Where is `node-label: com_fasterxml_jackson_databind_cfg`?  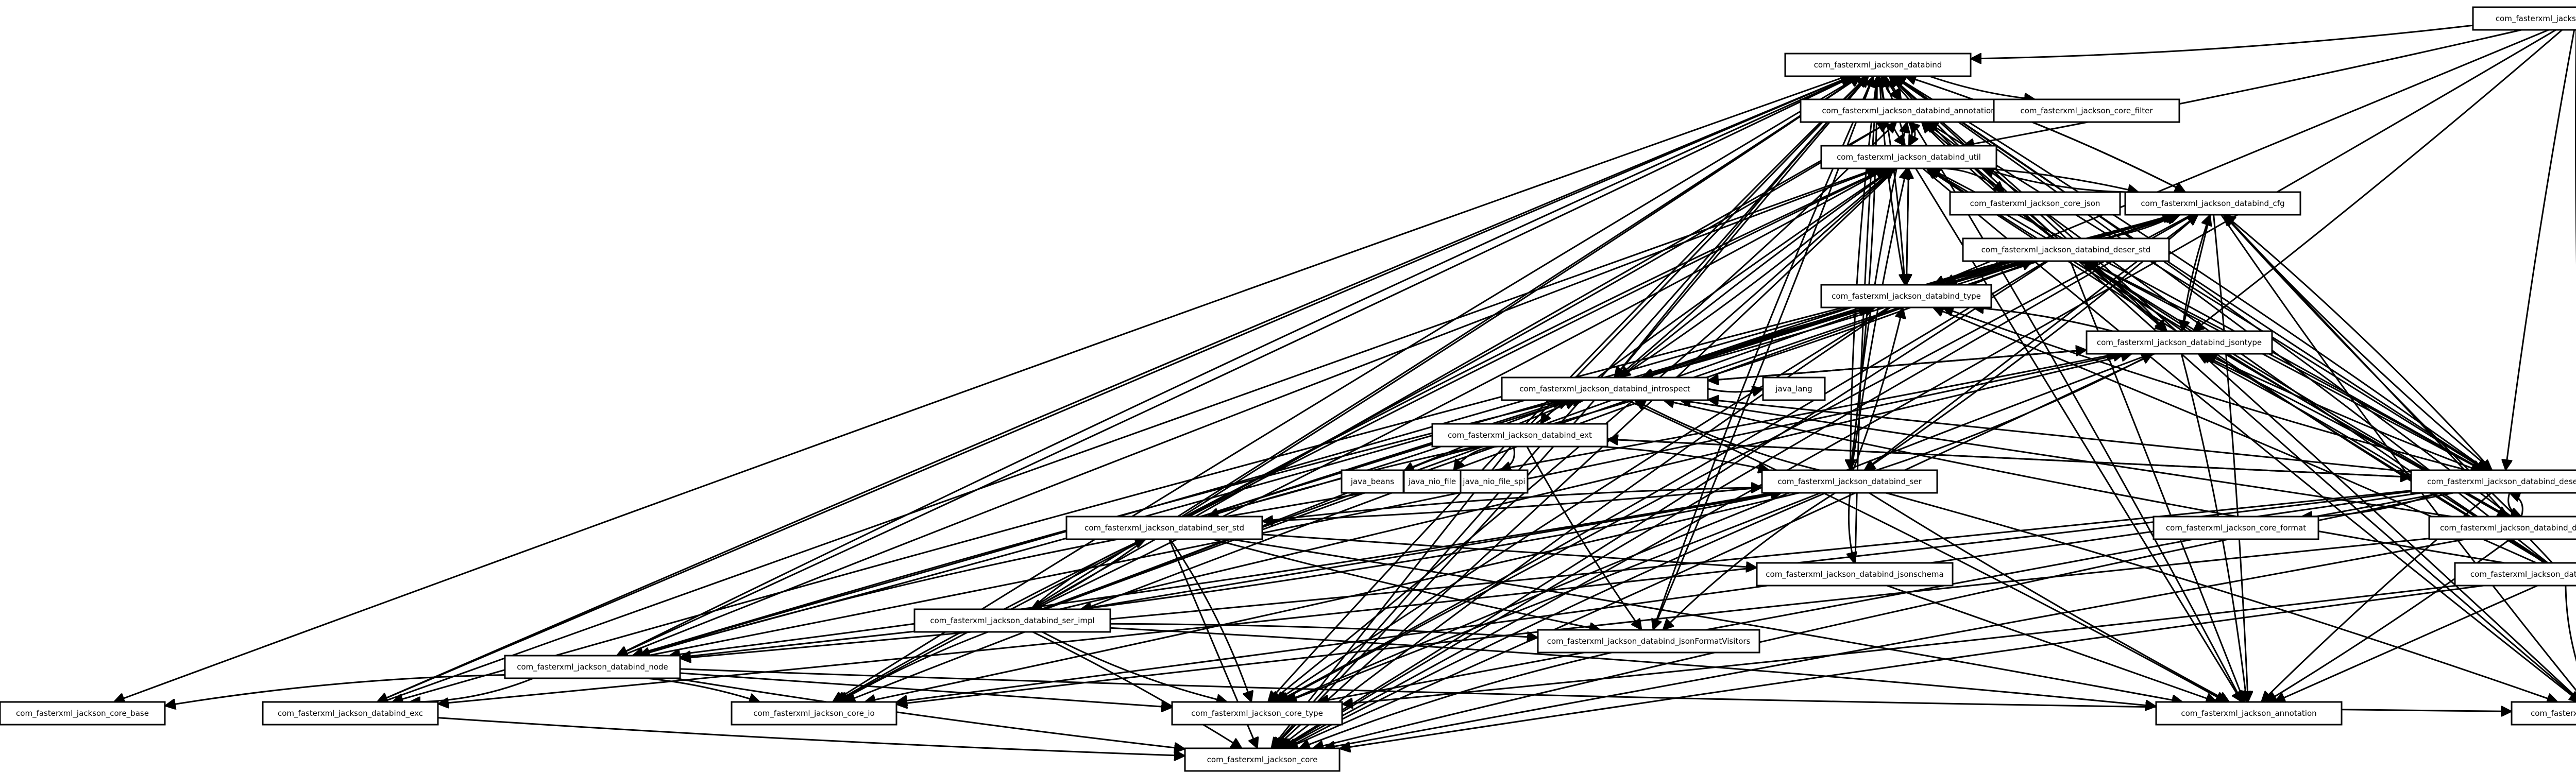
node-label: com_fasterxml_jackson_databind_cfg is located at coordinates (2212, 204).